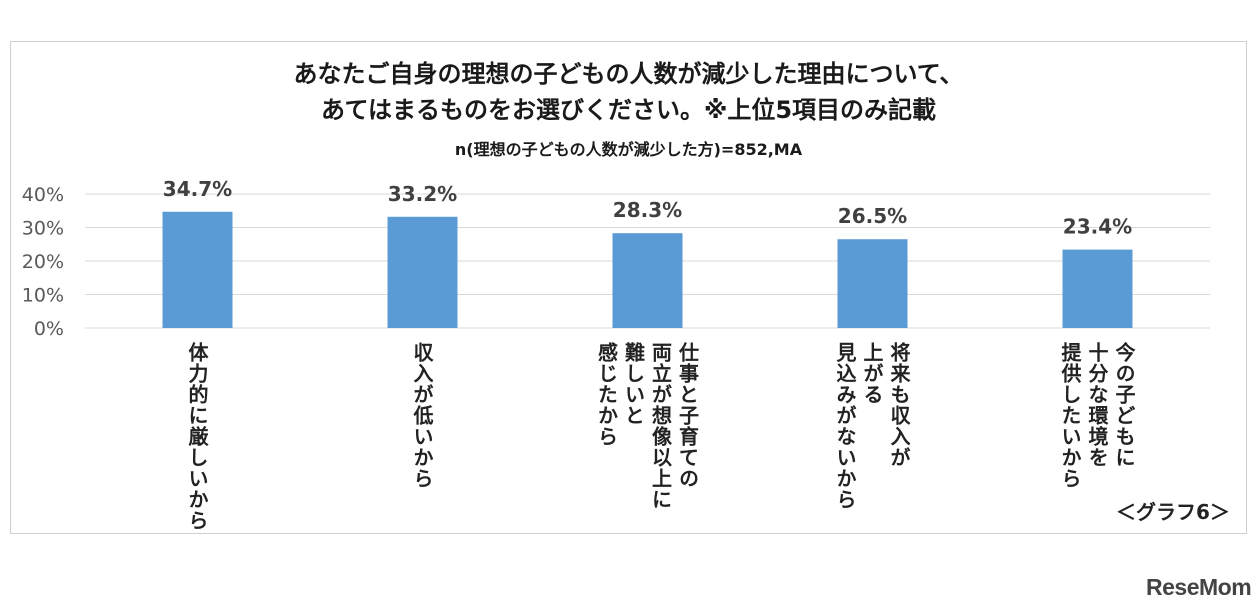 The image size is (1258, 610). Describe the element at coordinates (1070, 415) in the screenshot. I see `x-category-label: 提供したいから` at that location.